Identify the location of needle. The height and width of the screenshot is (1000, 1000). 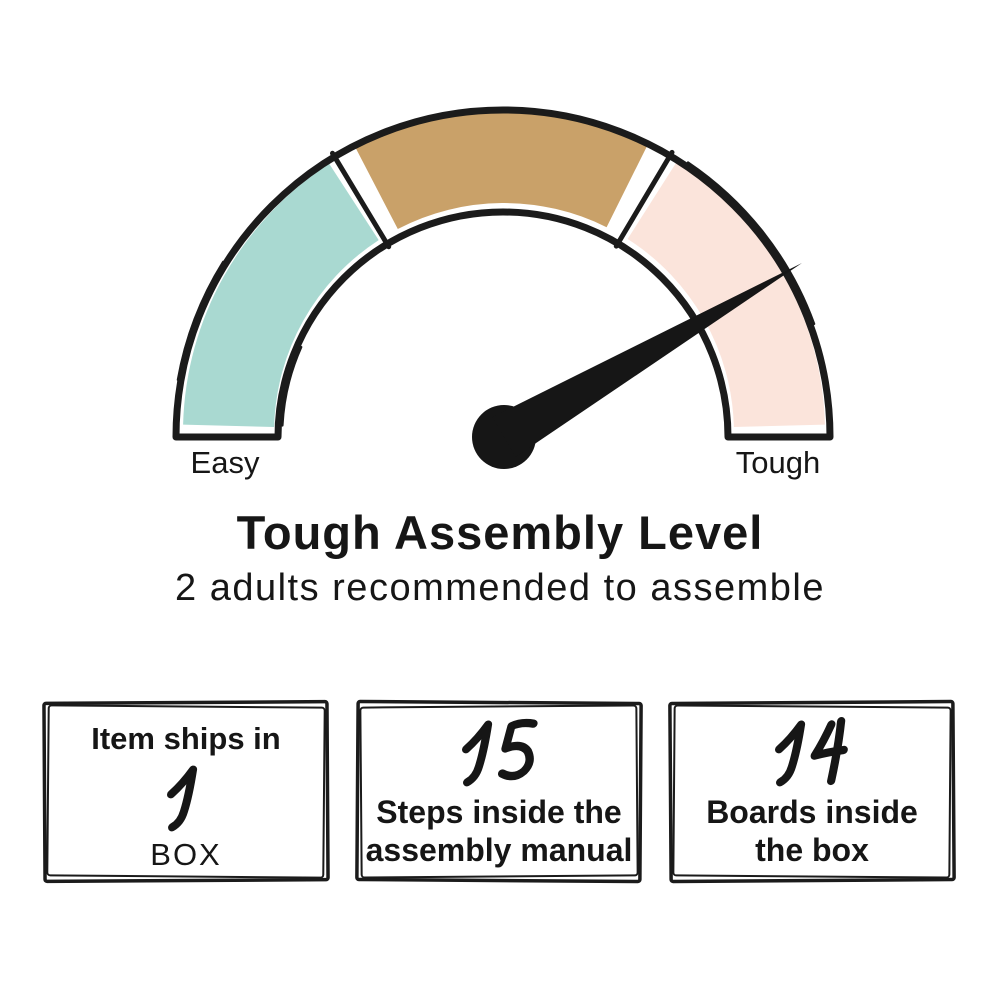
(647, 360).